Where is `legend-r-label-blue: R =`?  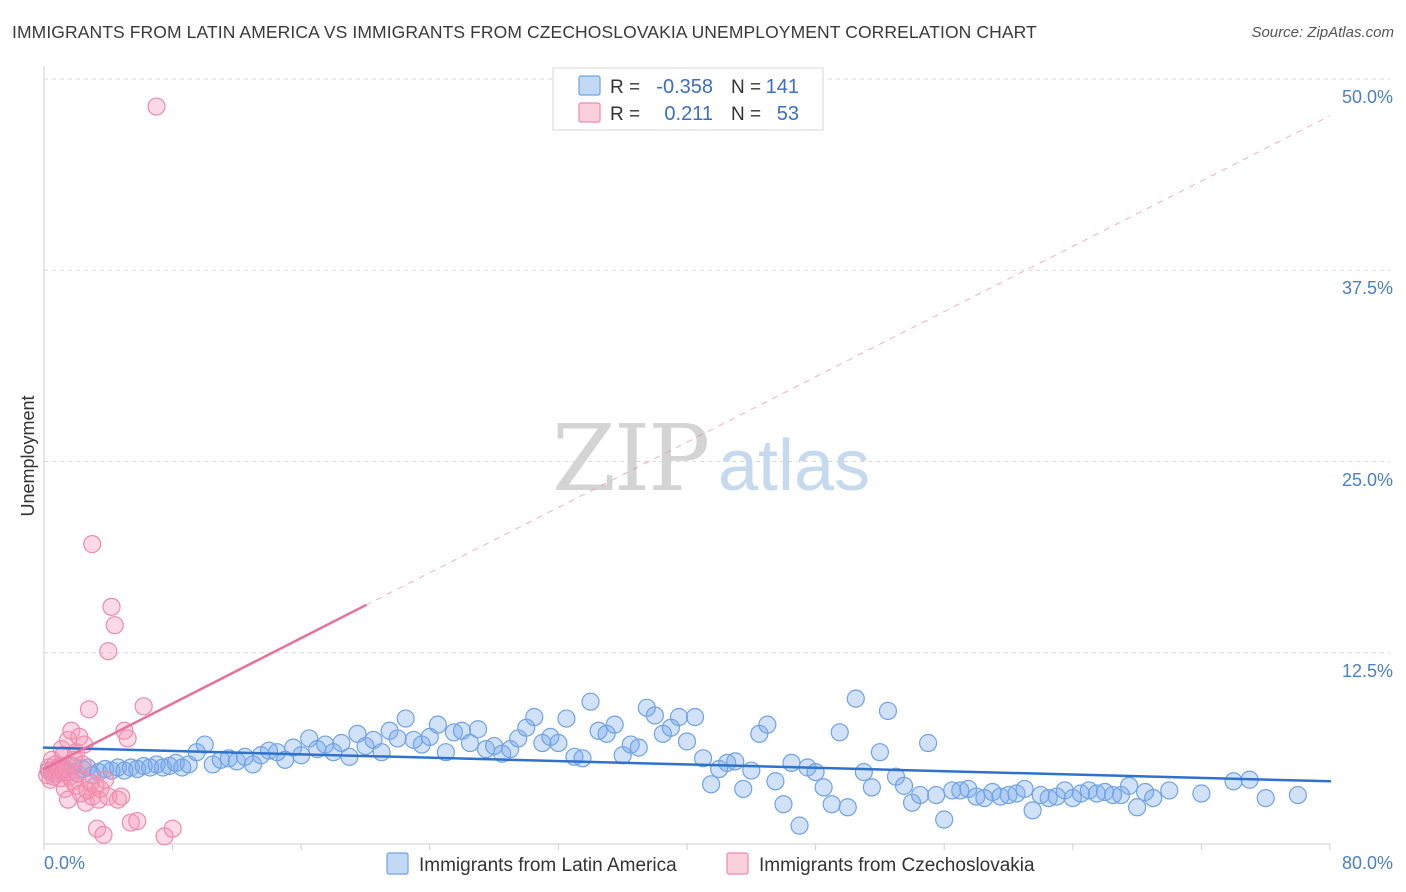
legend-r-label-blue: R = is located at coordinates (625, 87).